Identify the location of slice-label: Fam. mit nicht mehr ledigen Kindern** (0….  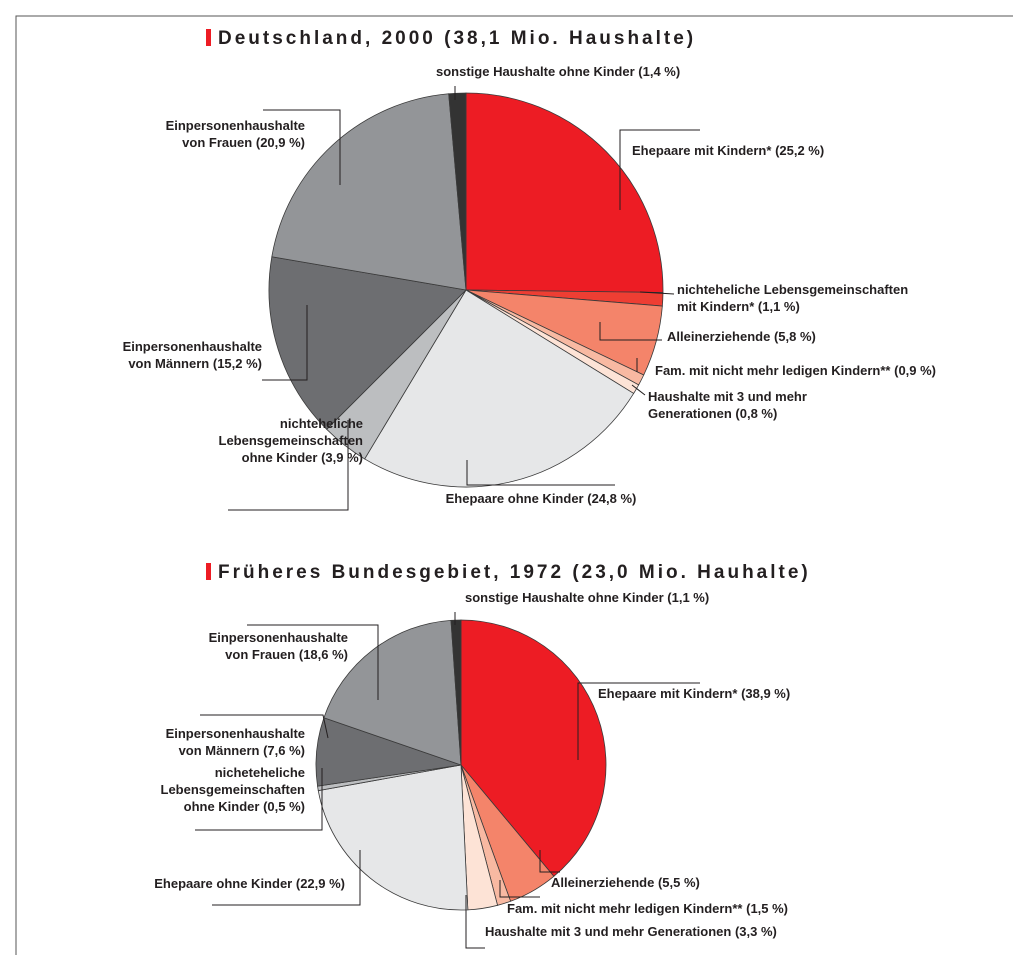
(795, 370).